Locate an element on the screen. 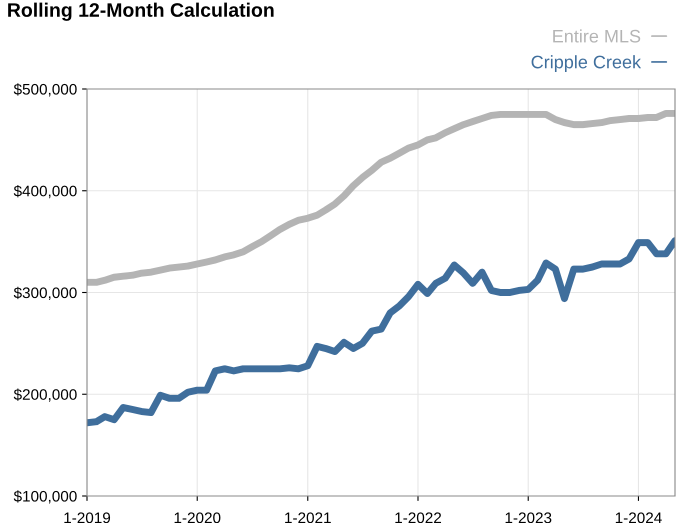 This screenshot has height=523, width=686. x-tick-label: 1-2024 is located at coordinates (639, 517).